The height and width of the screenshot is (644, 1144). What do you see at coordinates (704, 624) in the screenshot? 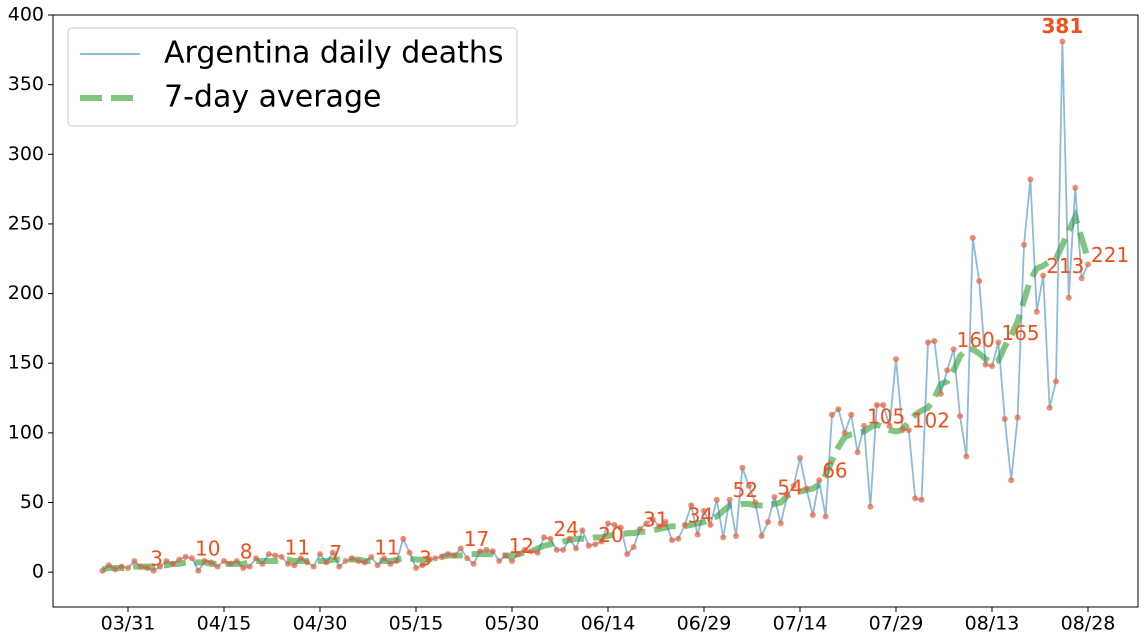
I see `x-tick-label: 06/29` at bounding box center [704, 624].